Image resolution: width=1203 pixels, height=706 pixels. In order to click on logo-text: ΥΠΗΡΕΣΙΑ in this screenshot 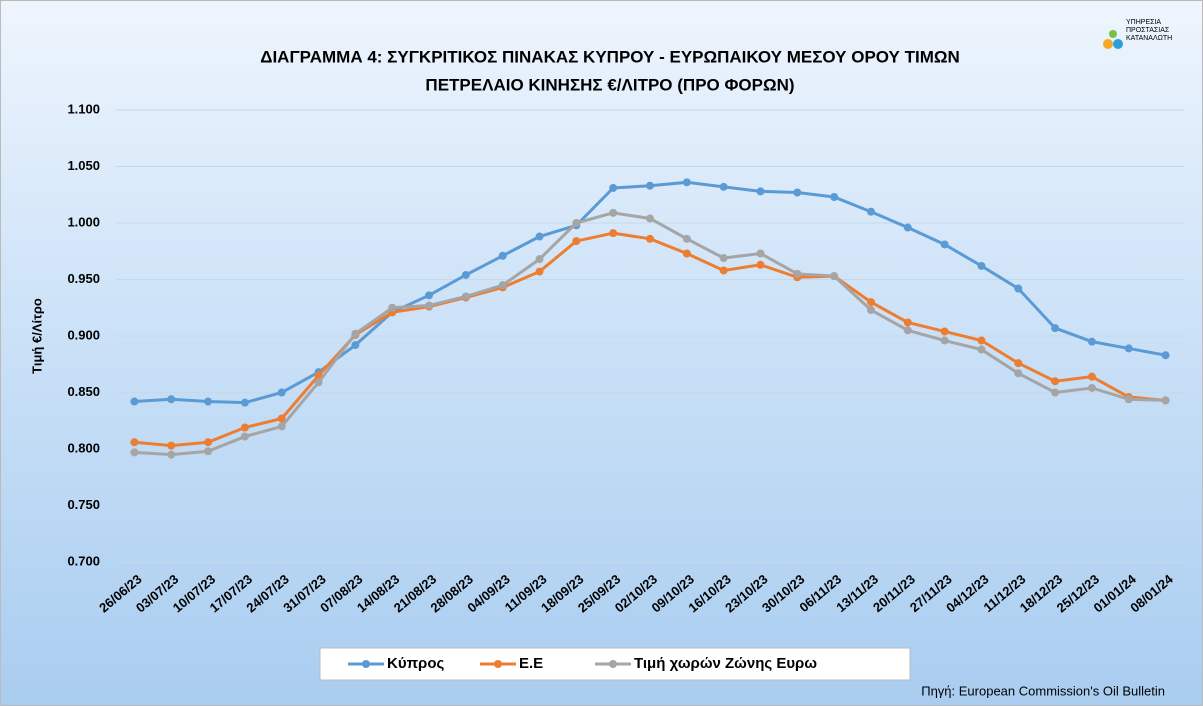, I will do `click(1143, 22)`.